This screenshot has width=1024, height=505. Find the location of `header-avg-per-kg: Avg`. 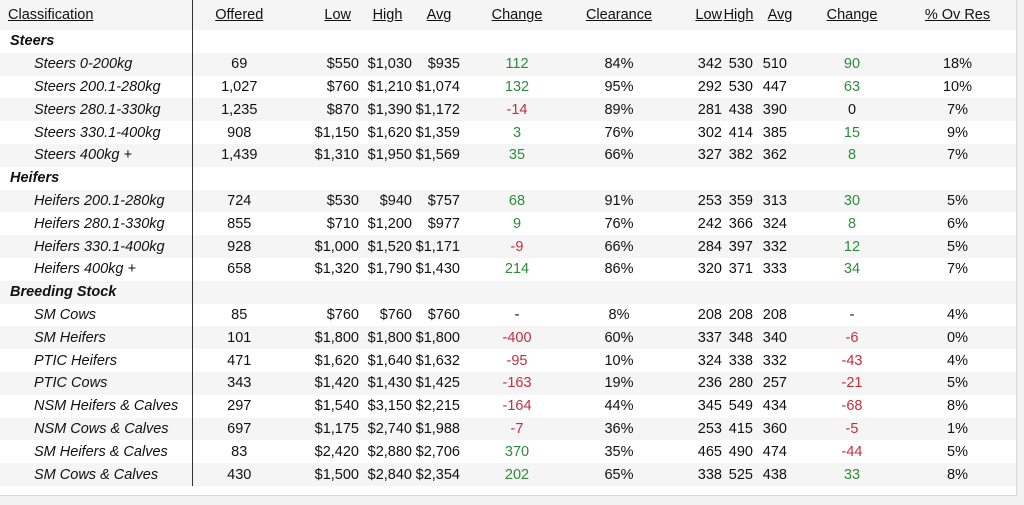

header-avg-per-kg: Avg is located at coordinates (780, 15).